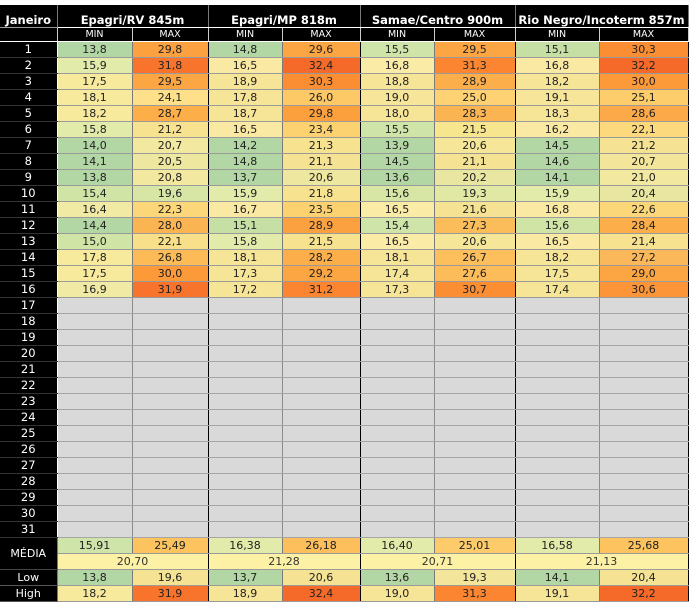  Describe the element at coordinates (321, 49) in the screenshot. I see `max-temp-cell: 29,6` at that location.